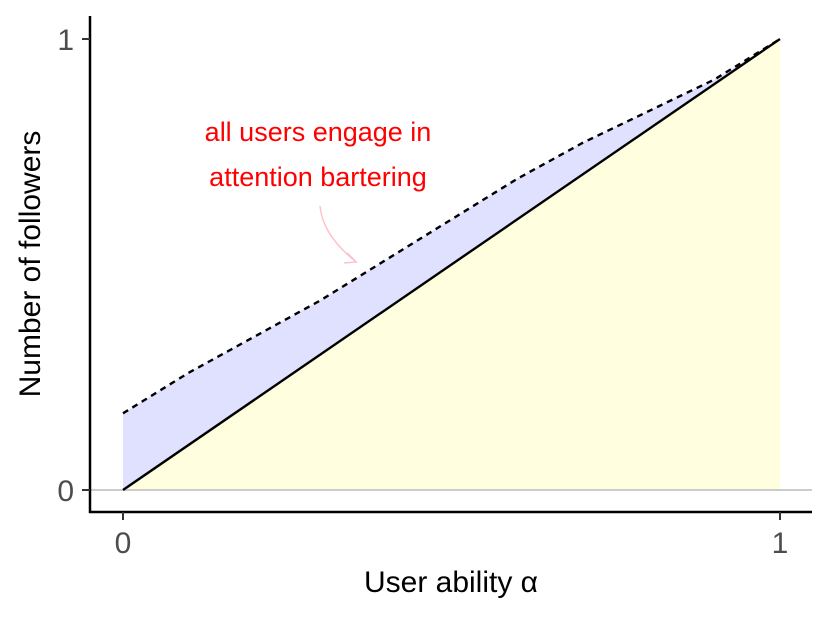  I want to click on annotation: all users engage in attention bartering, so click(318, 190).